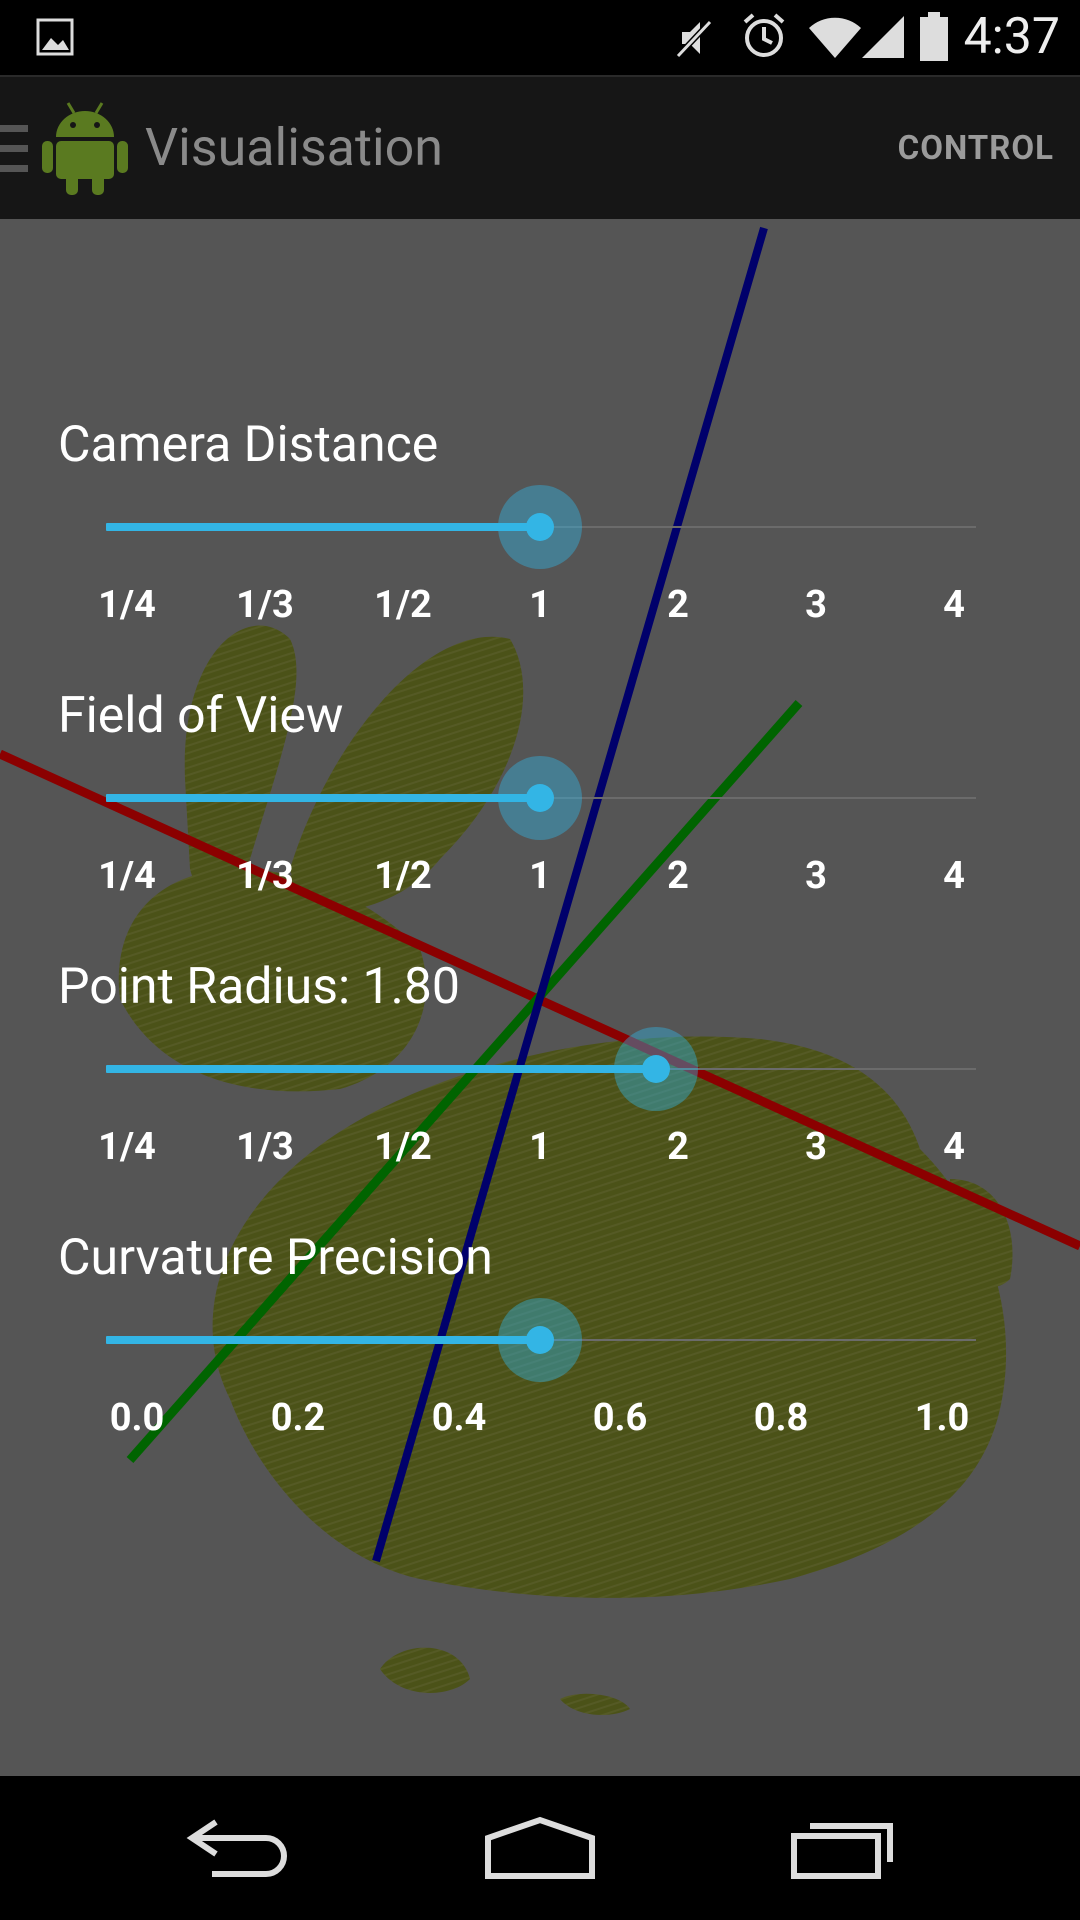 The image size is (1080, 1920). I want to click on tick-label: 0.8, so click(781, 1418).